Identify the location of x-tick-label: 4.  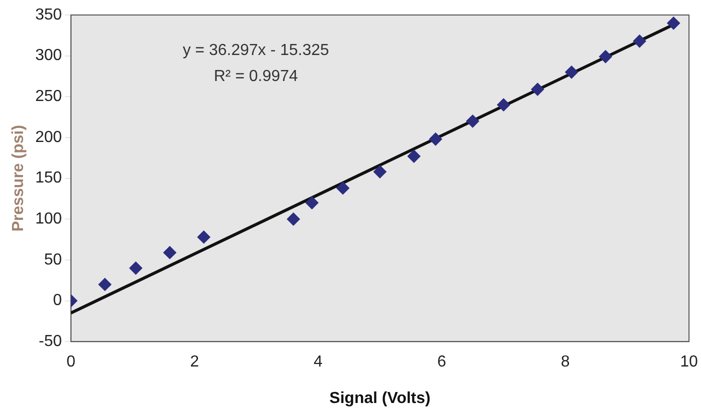
(318, 362).